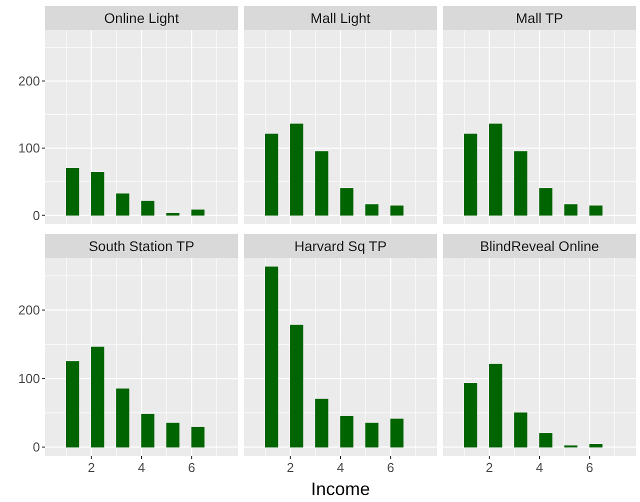  What do you see at coordinates (141, 246) in the screenshot?
I see `chart-title: South Station TP` at bounding box center [141, 246].